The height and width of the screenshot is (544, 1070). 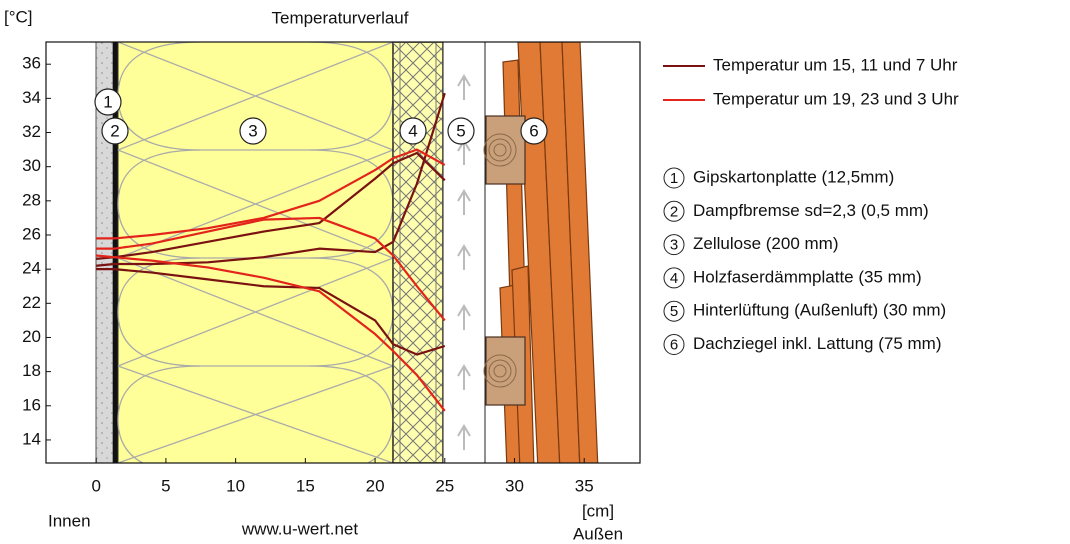 I want to click on y-tick-label: 36, so click(x=31, y=63).